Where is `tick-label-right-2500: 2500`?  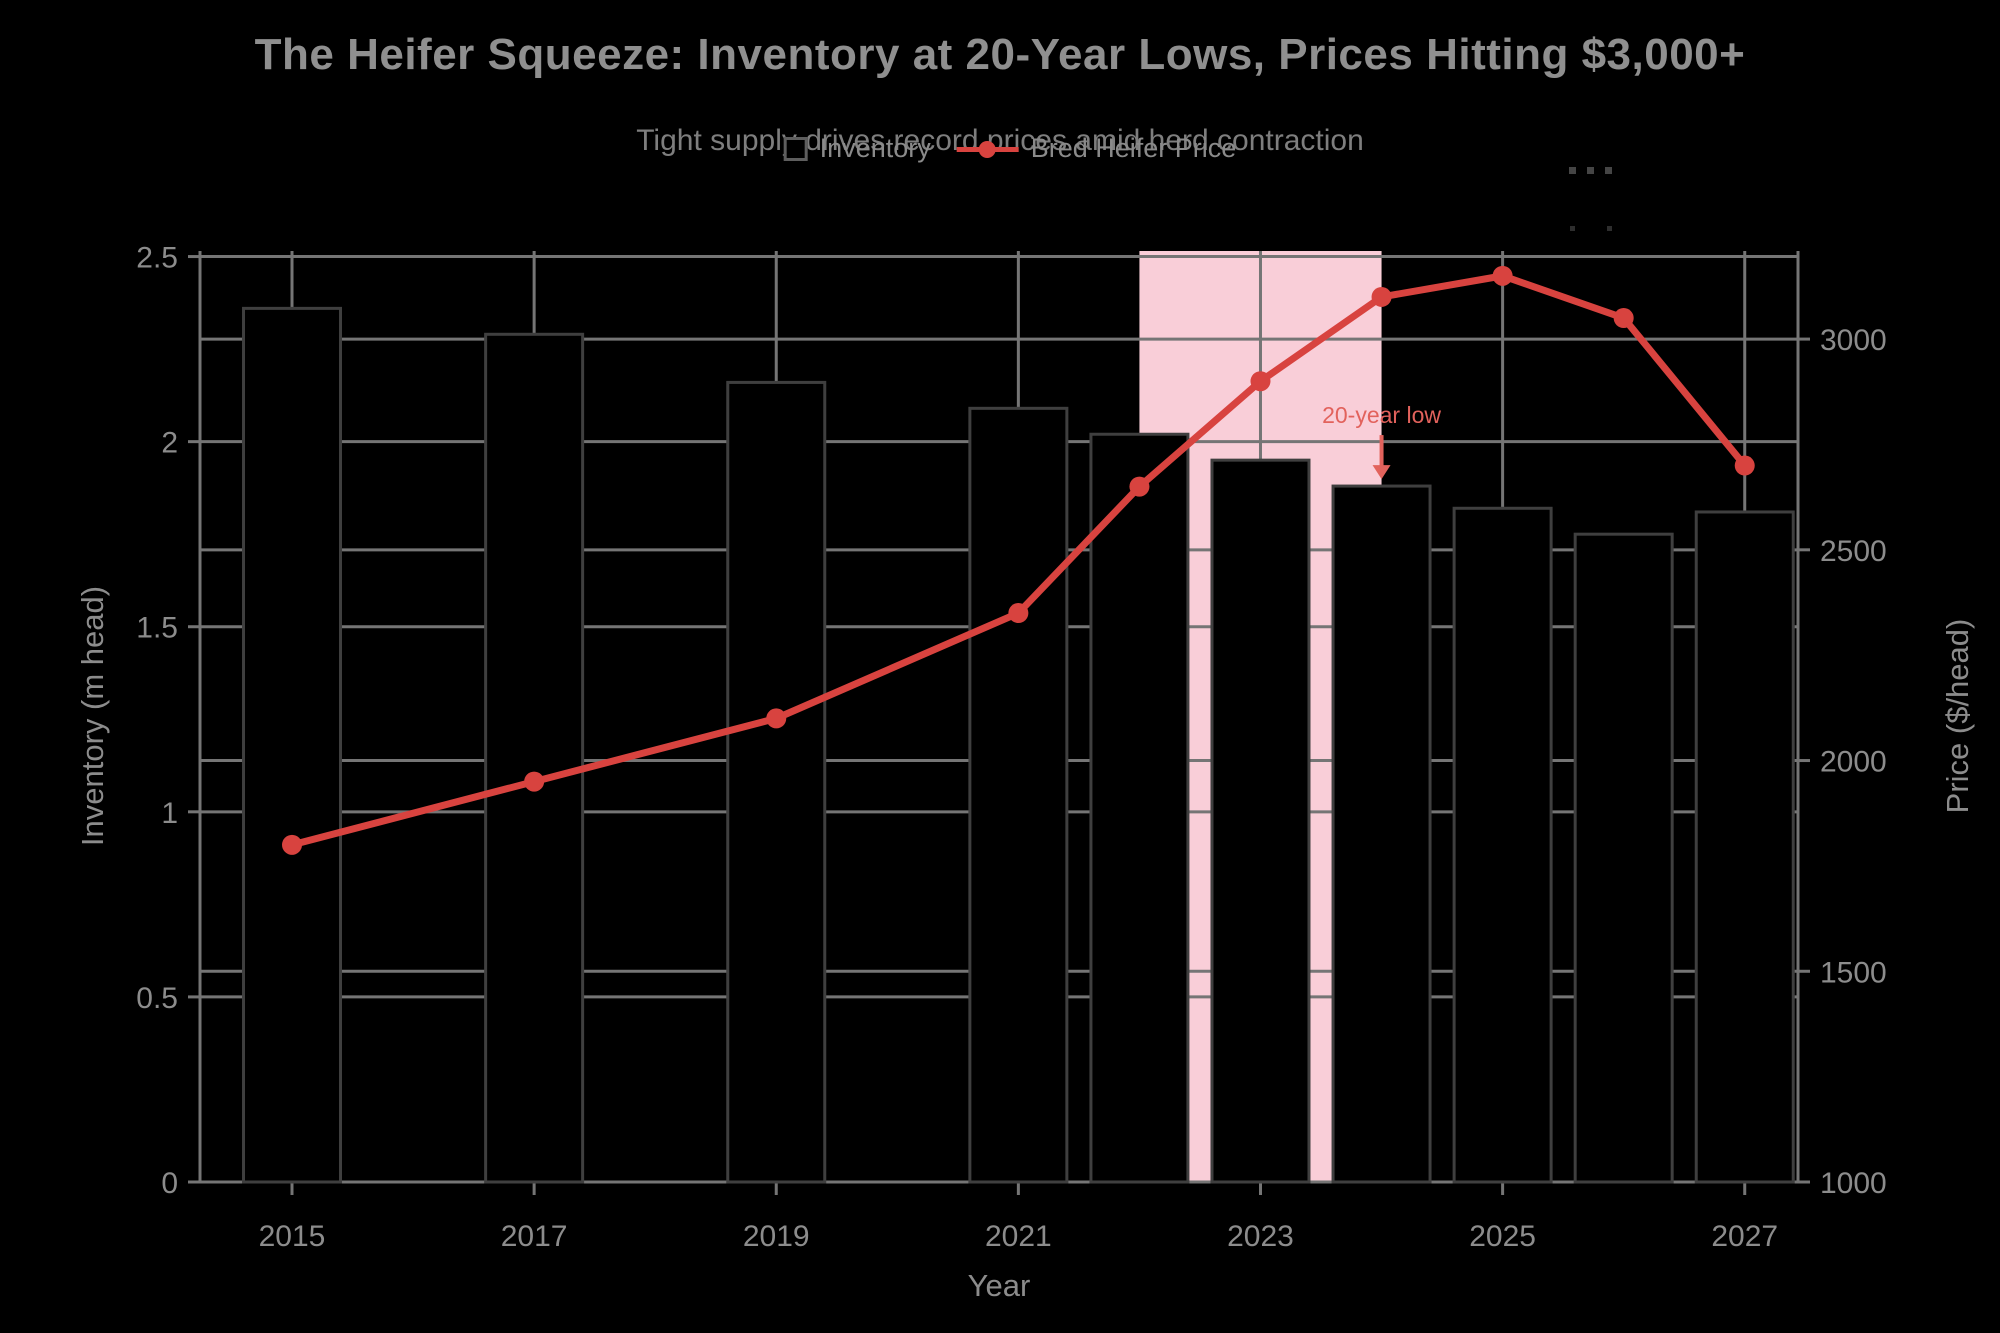 tick-label-right-2500: 2500 is located at coordinates (1853, 551).